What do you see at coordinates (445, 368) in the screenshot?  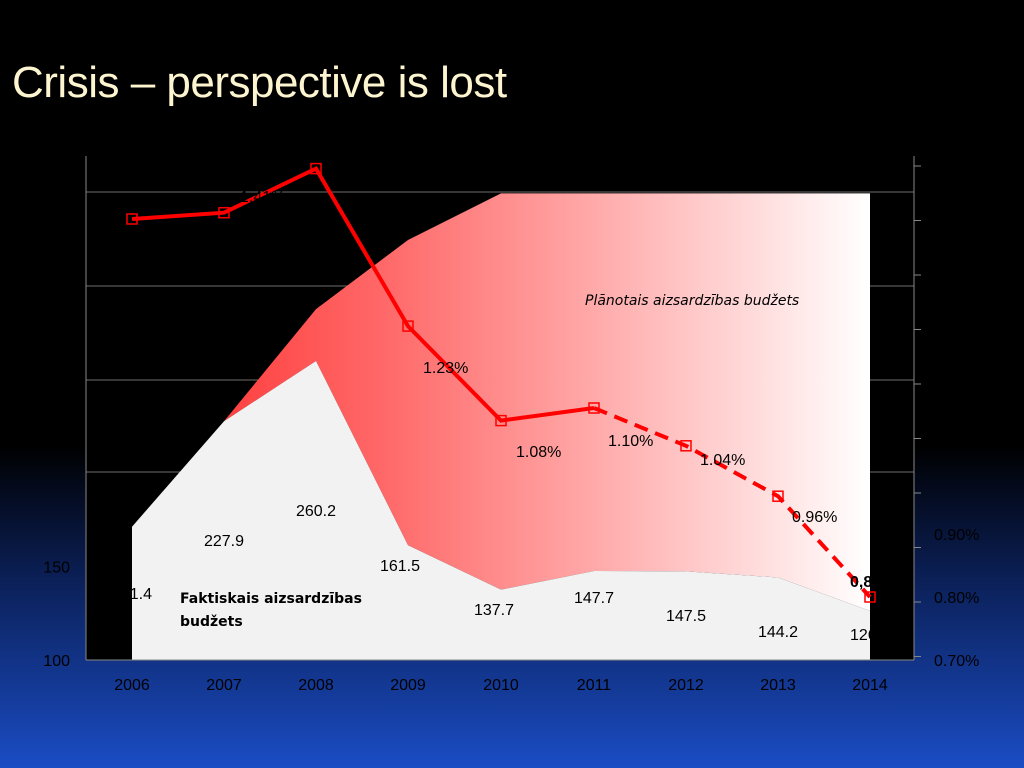 I see `gdp-share-label: 1.23%` at bounding box center [445, 368].